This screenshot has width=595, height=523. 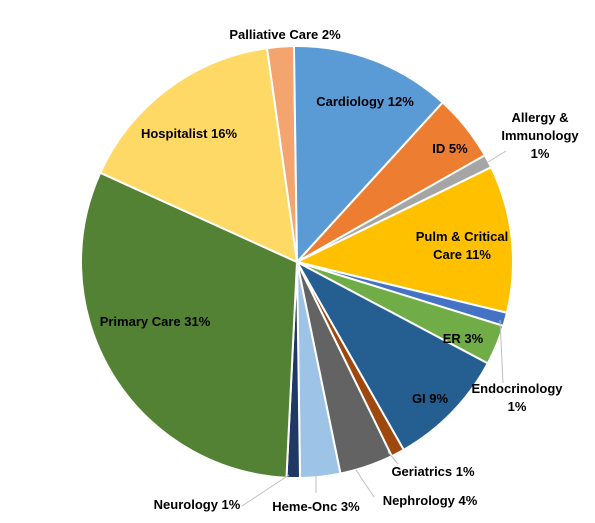 I want to click on slice-label: Neurology 1%, so click(x=197, y=504).